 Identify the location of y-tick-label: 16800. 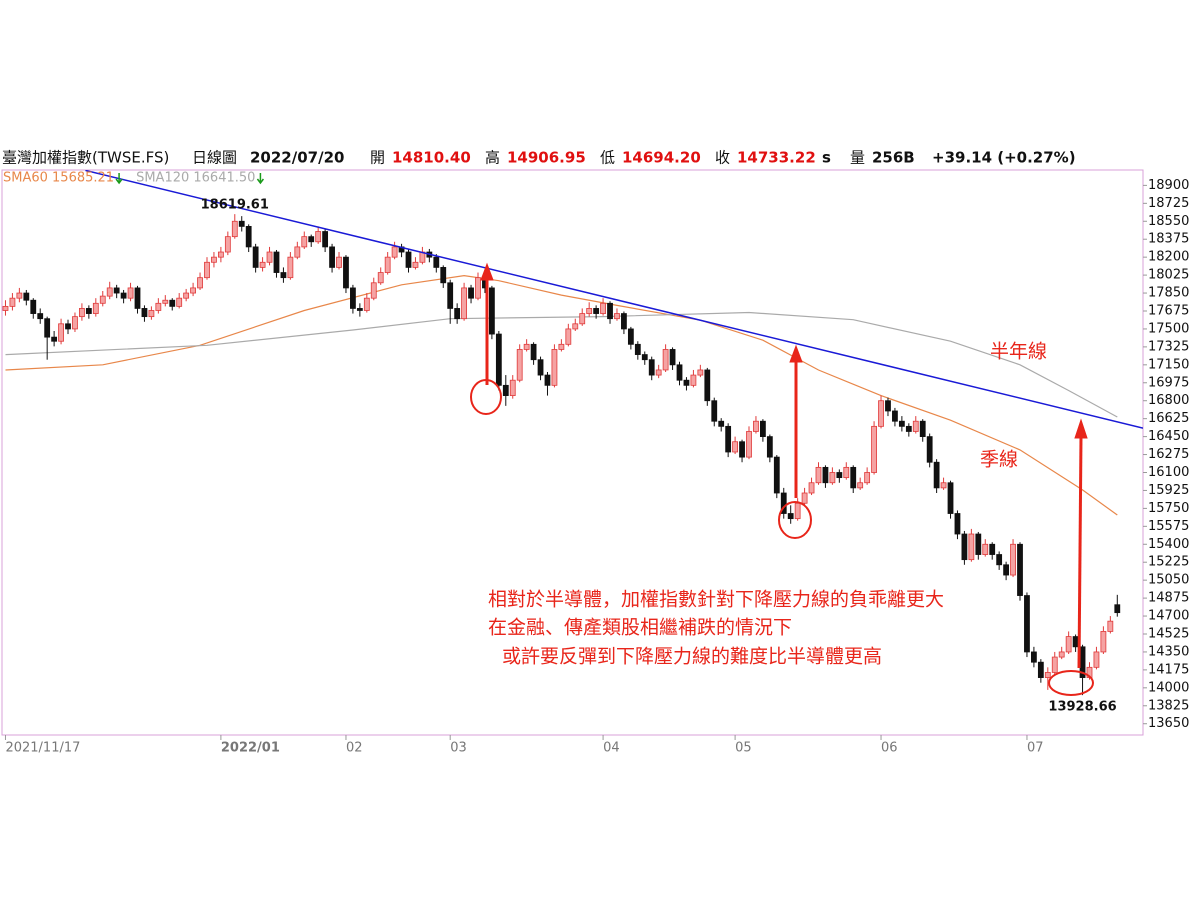
(1168, 400).